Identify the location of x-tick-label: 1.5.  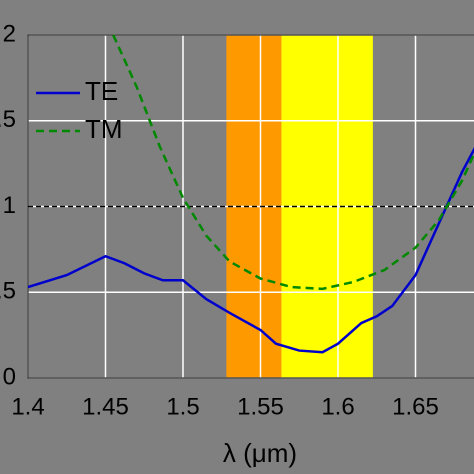
(182, 406).